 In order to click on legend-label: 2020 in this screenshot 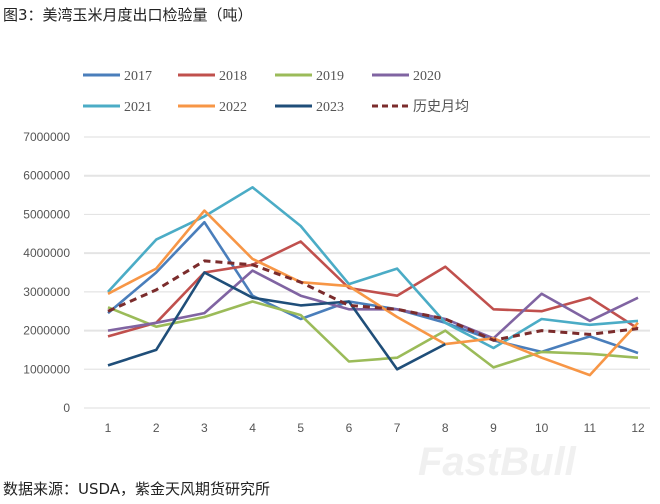, I will do `click(427, 76)`.